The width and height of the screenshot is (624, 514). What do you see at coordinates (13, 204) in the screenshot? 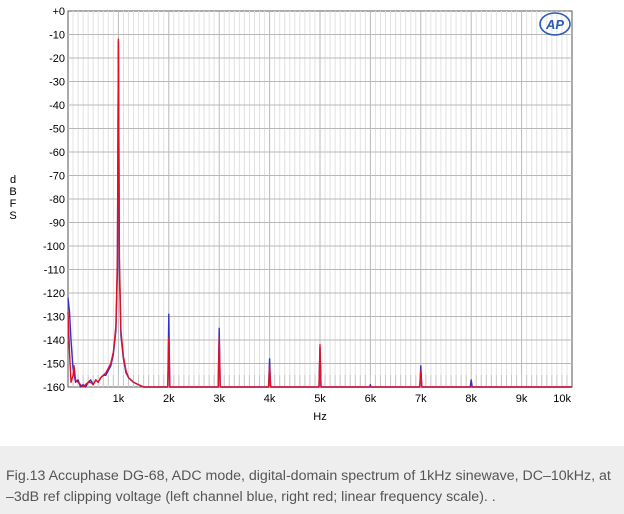
I see `y-axis-label-letter: F` at bounding box center [13, 204].